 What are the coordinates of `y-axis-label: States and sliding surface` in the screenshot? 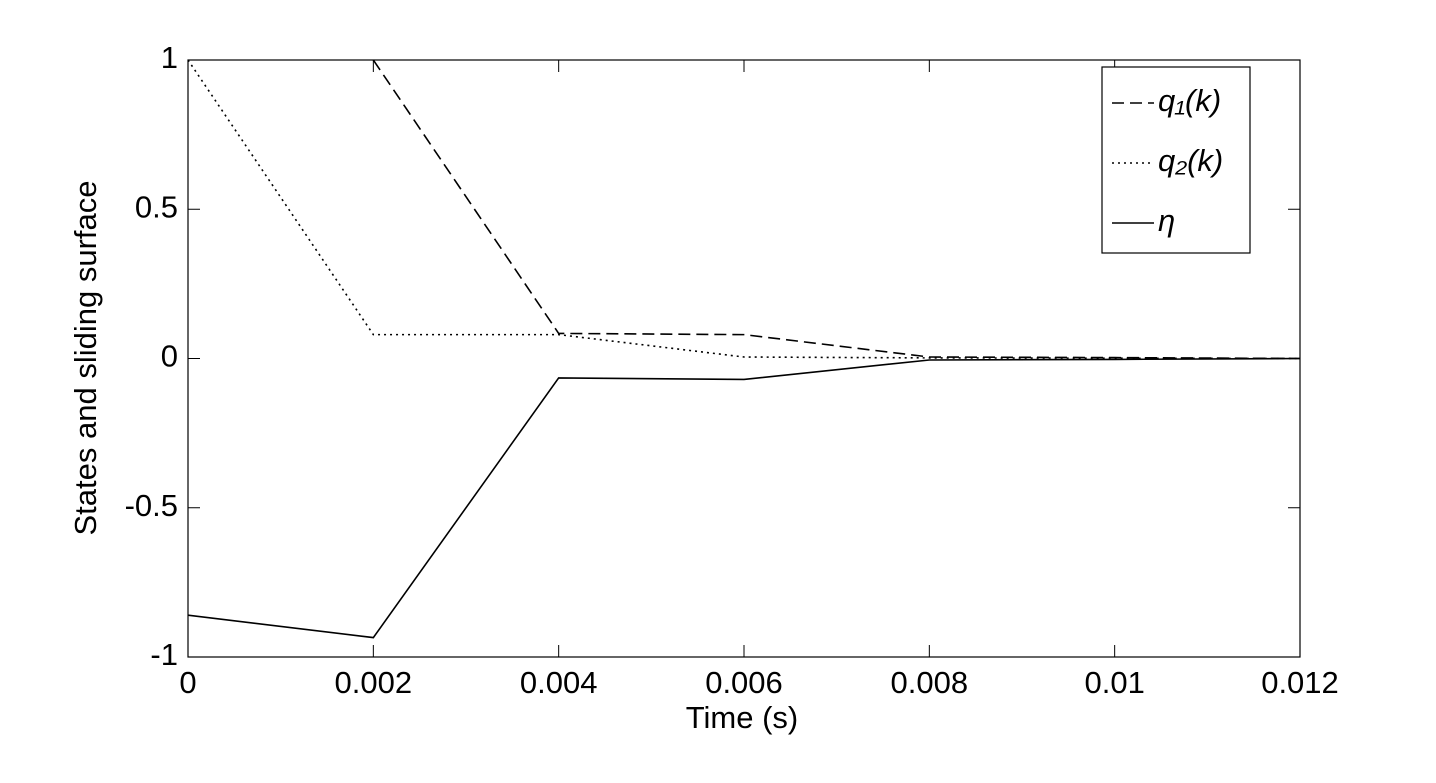 It's located at (85, 358).